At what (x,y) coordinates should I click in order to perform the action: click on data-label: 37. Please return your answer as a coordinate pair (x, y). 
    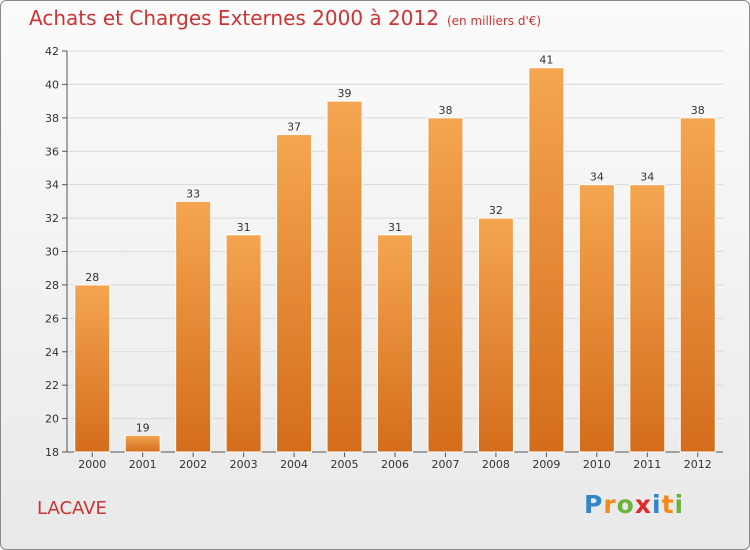
    Looking at the image, I should click on (294, 127).